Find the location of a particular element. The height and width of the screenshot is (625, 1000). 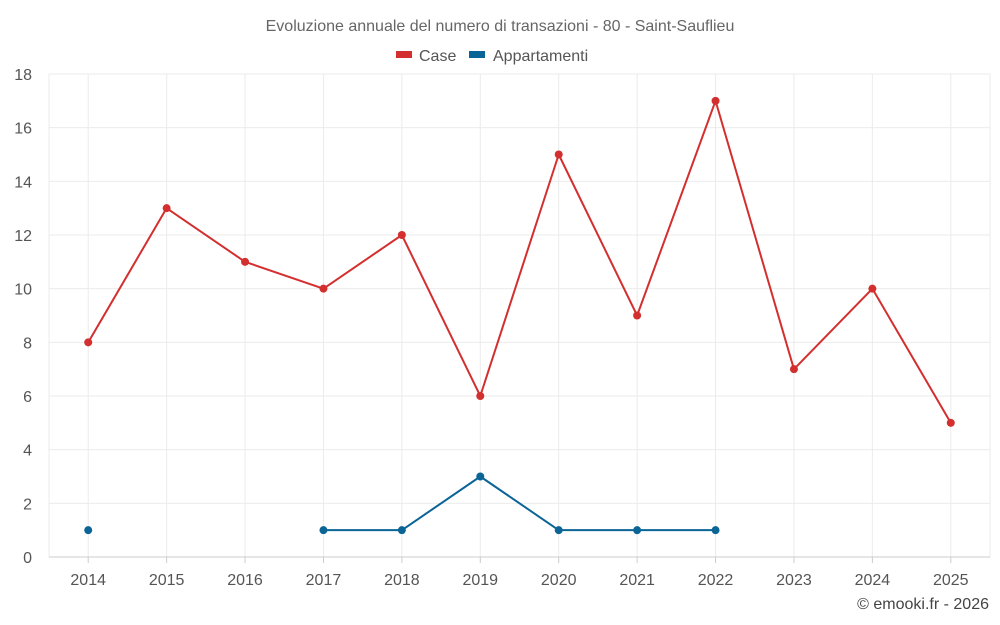

y-tick-label: 0 is located at coordinates (27, 558).